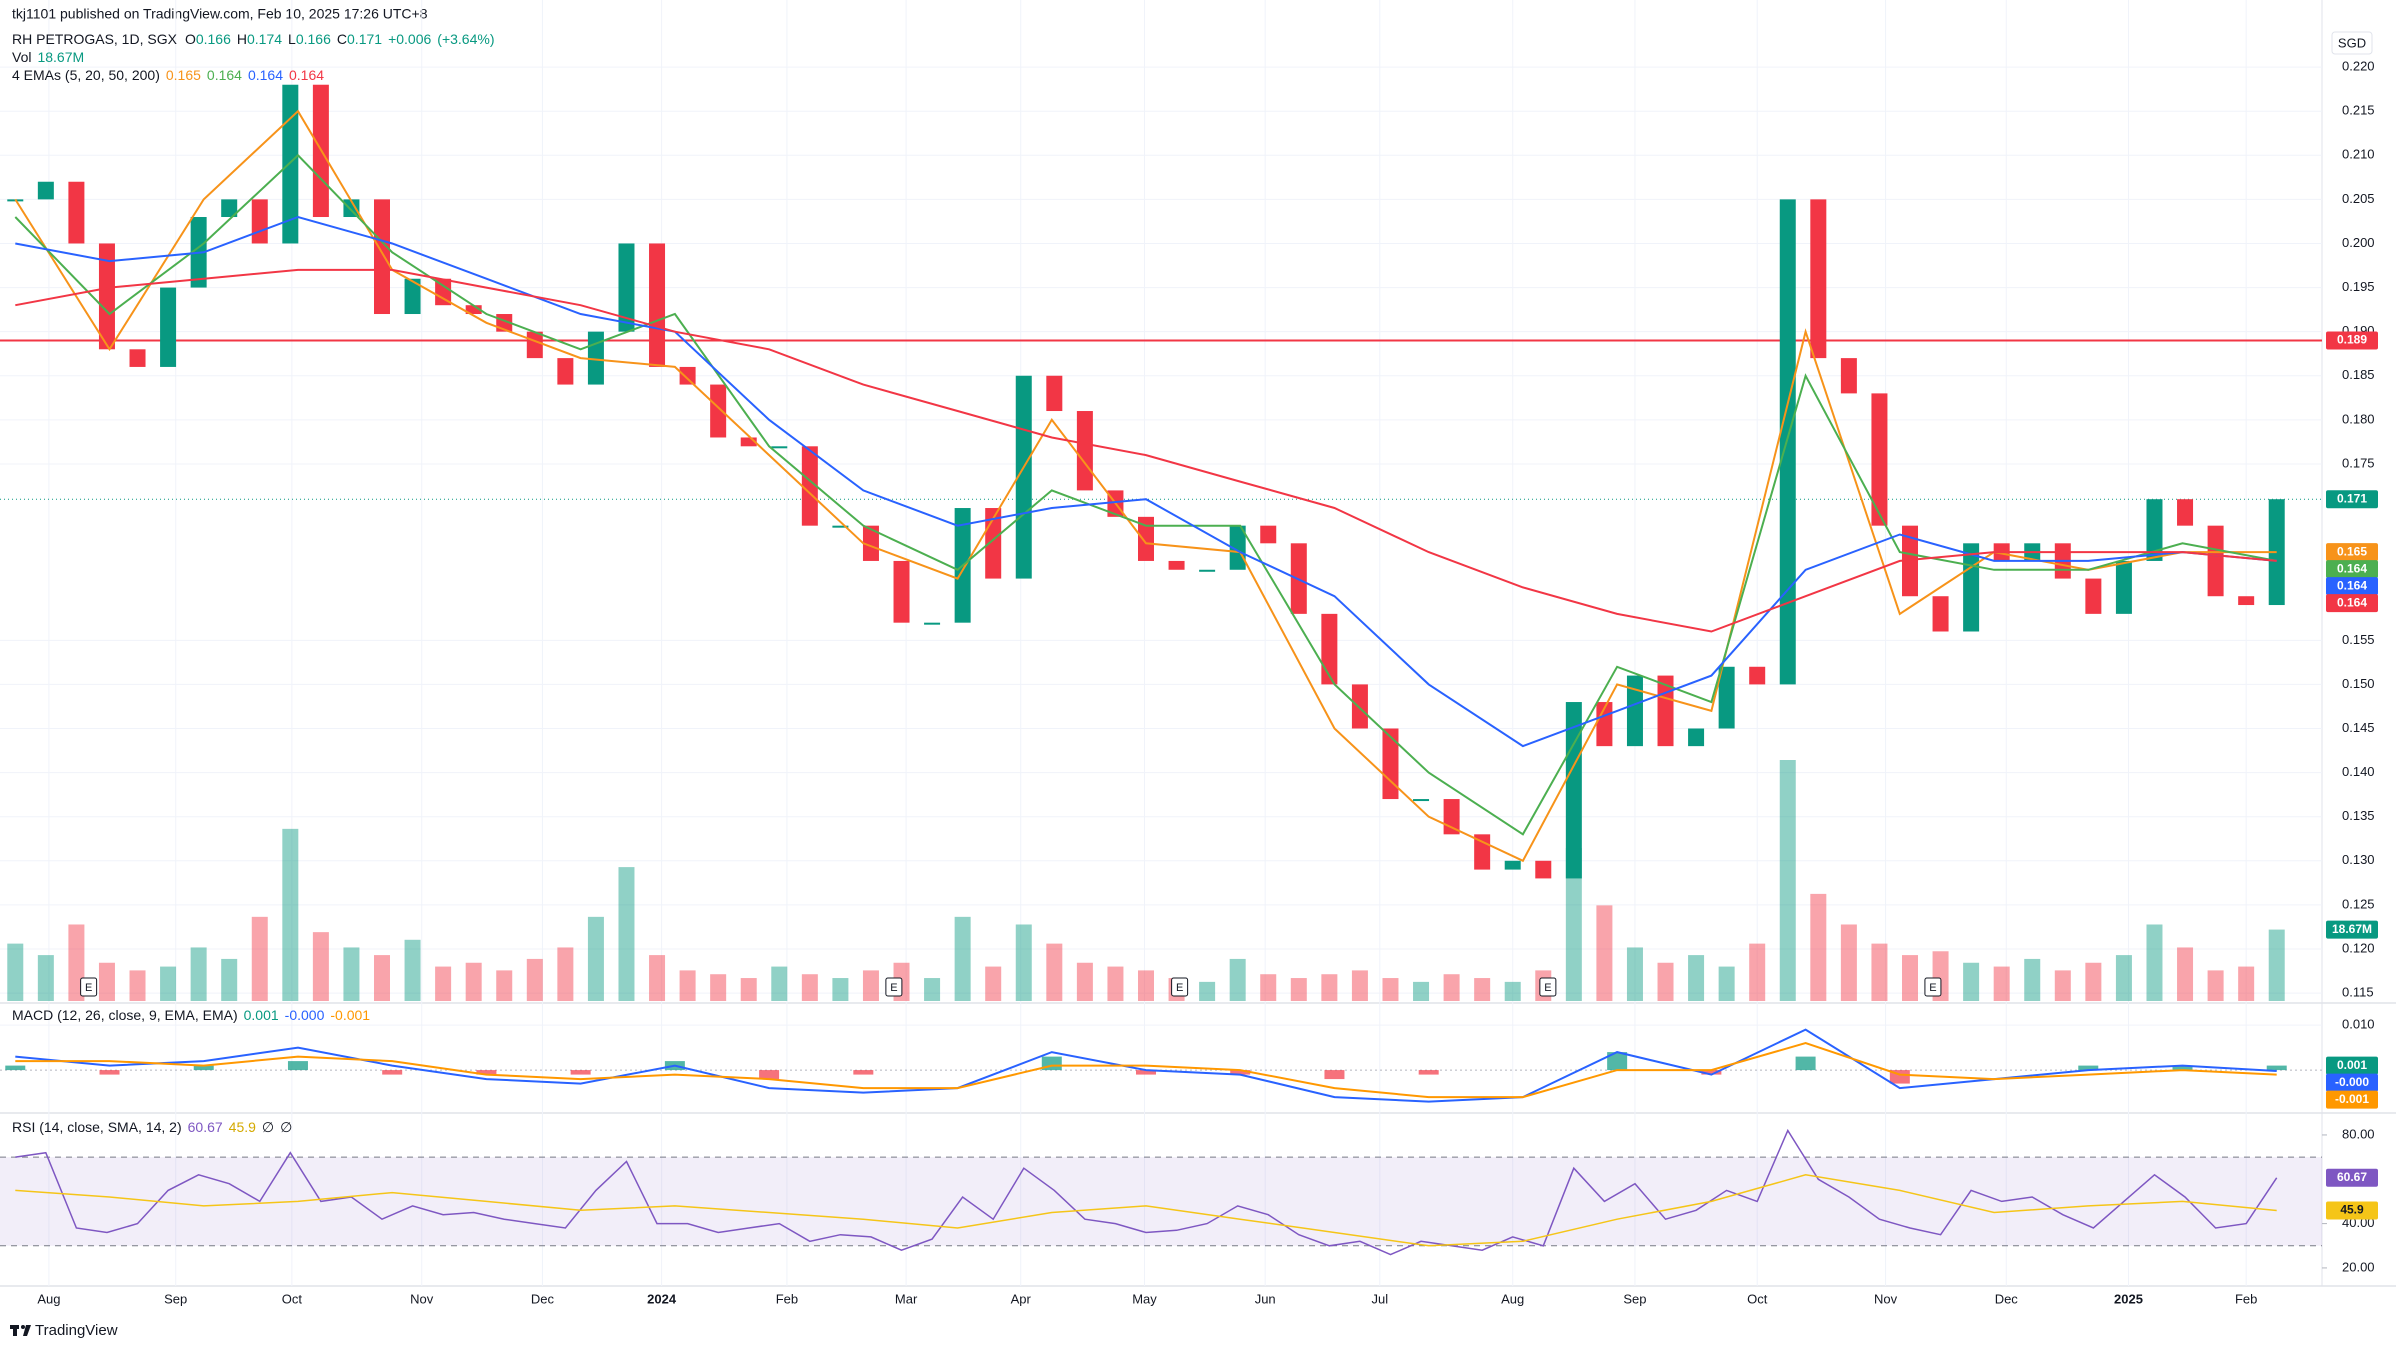 The height and width of the screenshot is (1350, 2396). Describe the element at coordinates (2352, 1099) in the screenshot. I see `signal-badge: -0.001` at that location.